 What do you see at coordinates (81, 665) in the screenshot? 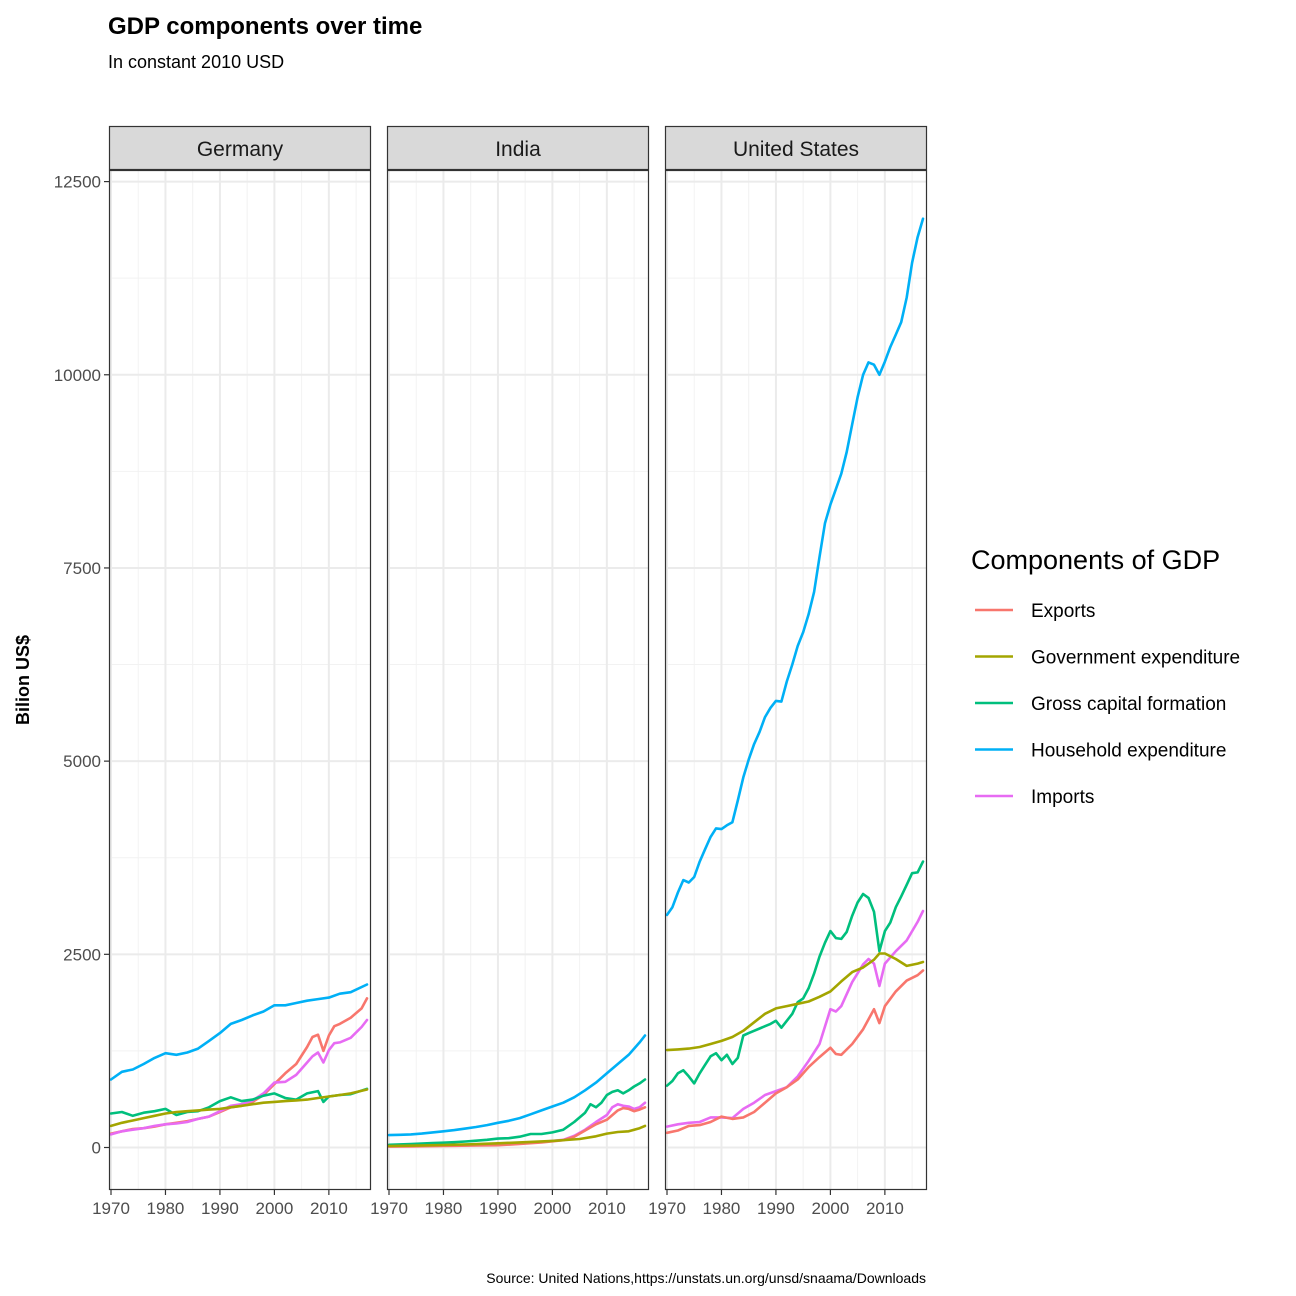
I see `y-axis: 0 2500 5000 7500 10000 12500` at bounding box center [81, 665].